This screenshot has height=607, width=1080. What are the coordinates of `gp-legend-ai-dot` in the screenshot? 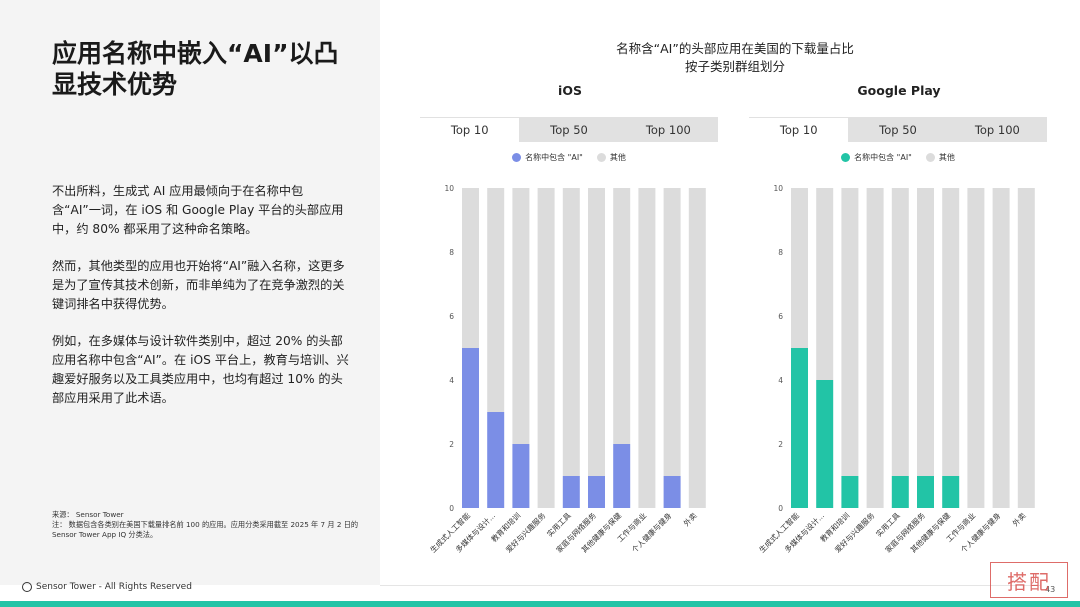 It's located at (846, 157).